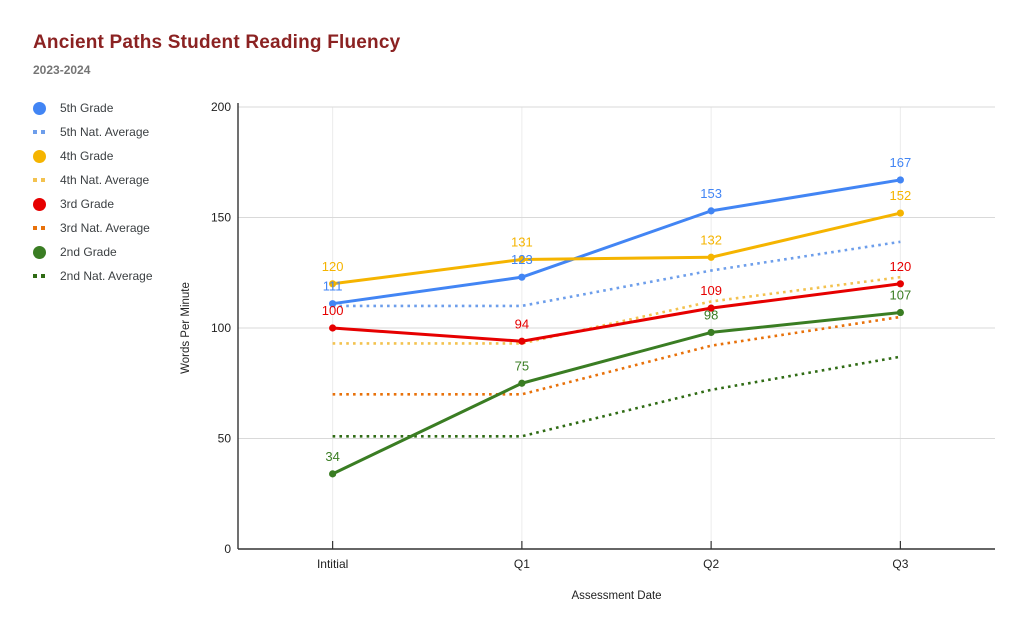 This screenshot has width=1026, height=635. Describe the element at coordinates (221, 328) in the screenshot. I see `y-tick-label: 100` at that location.